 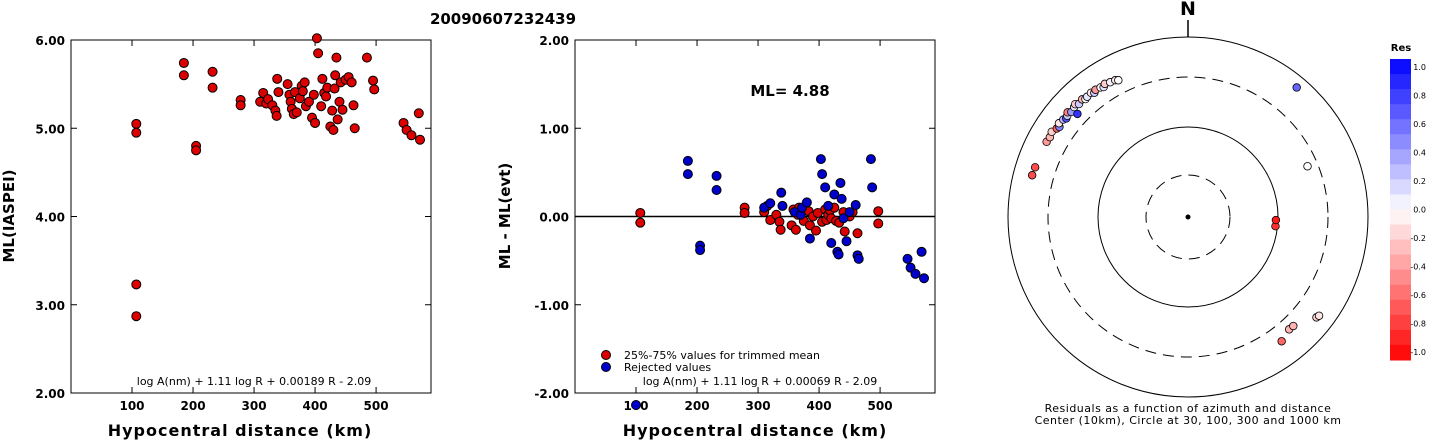 What do you see at coordinates (551, 306) in the screenshot?
I see `y-tick-label: -1.00` at bounding box center [551, 306].